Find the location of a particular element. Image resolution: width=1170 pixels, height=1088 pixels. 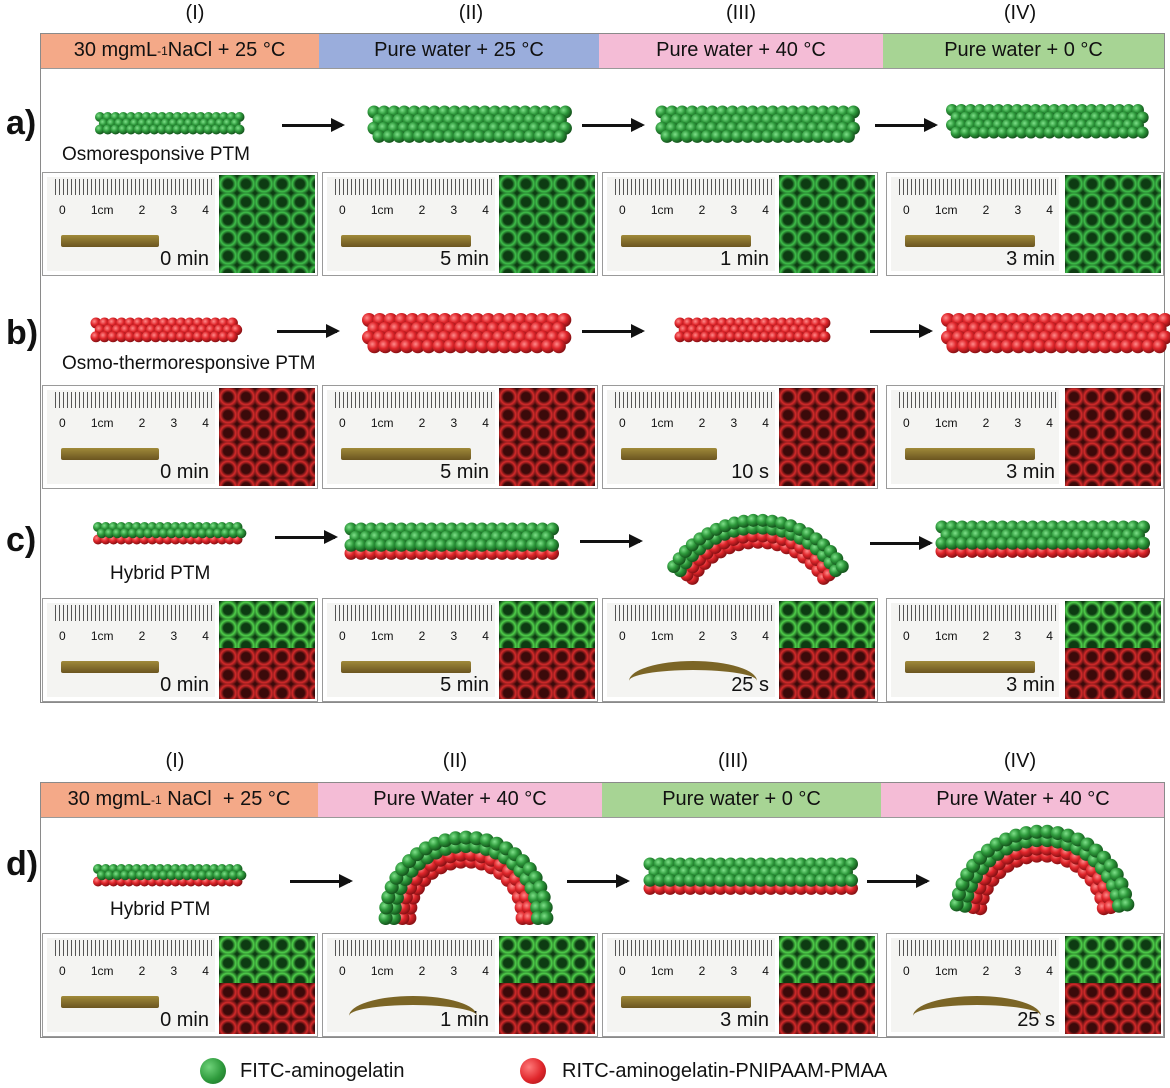

ruler-label: 0 is located at coordinates (906, 971).